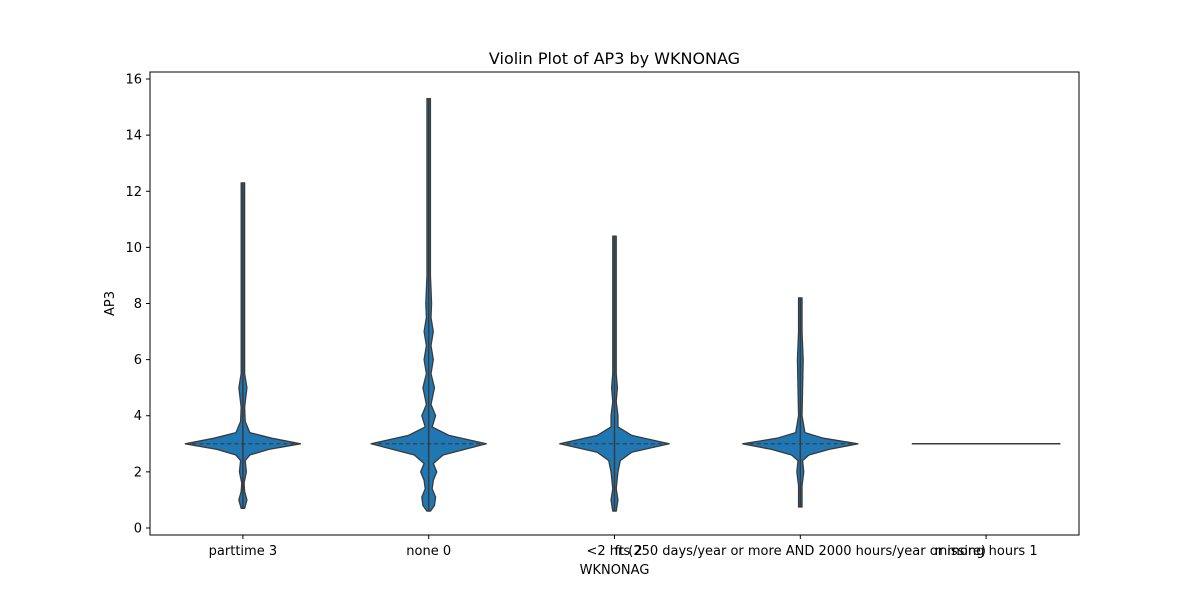 The width and height of the screenshot is (1200, 600). Describe the element at coordinates (138, 416) in the screenshot. I see `y-tick-label: 4` at that location.